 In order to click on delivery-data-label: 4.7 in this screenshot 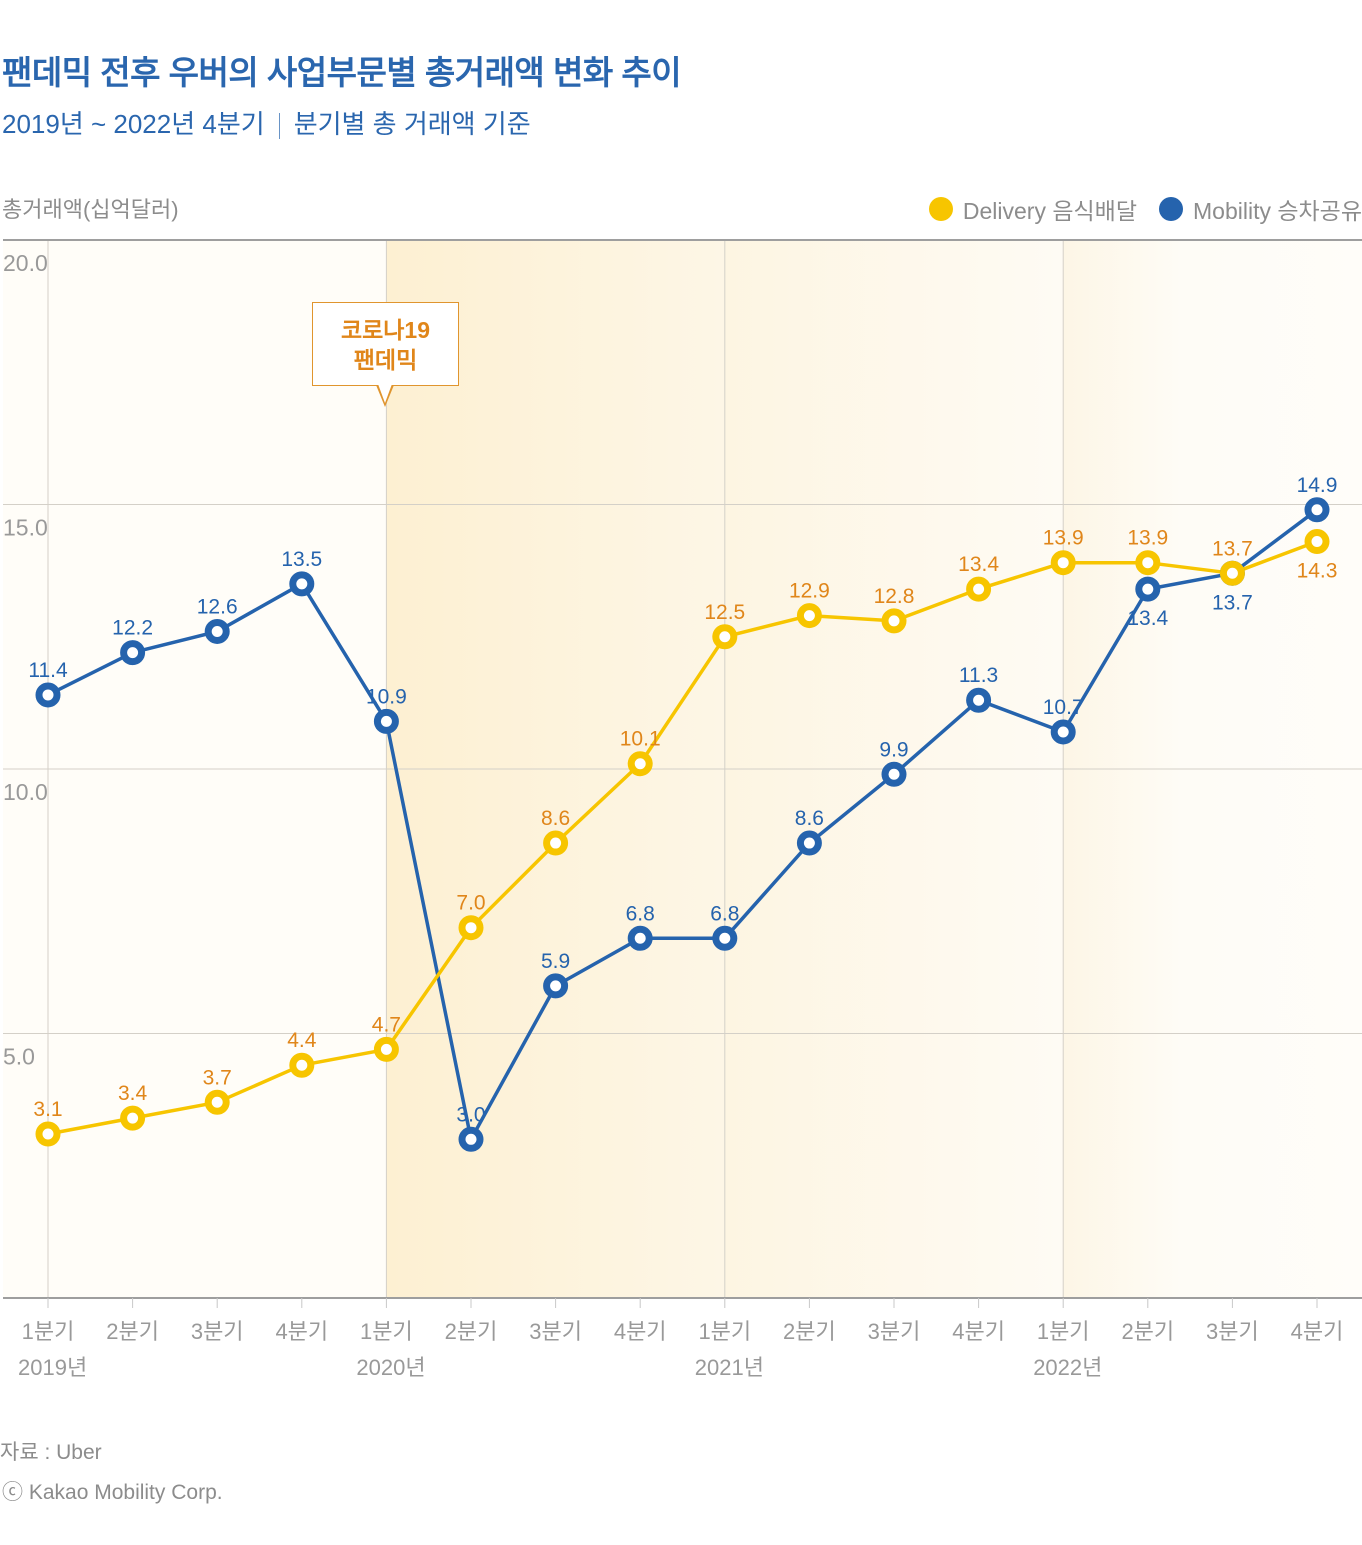, I will do `click(386, 1024)`.